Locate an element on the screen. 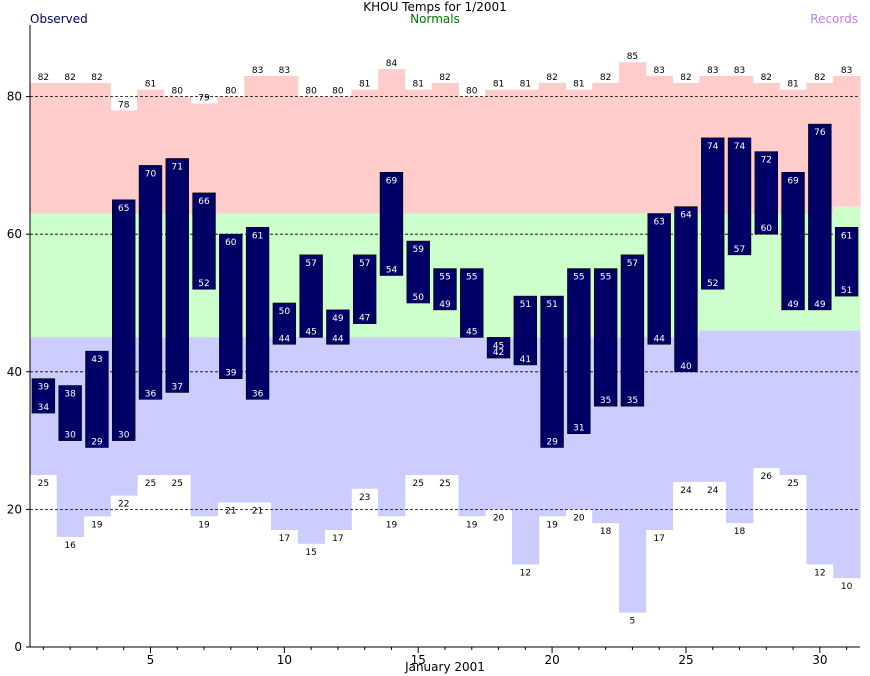  observed-high-label: 39 is located at coordinates (44, 388).